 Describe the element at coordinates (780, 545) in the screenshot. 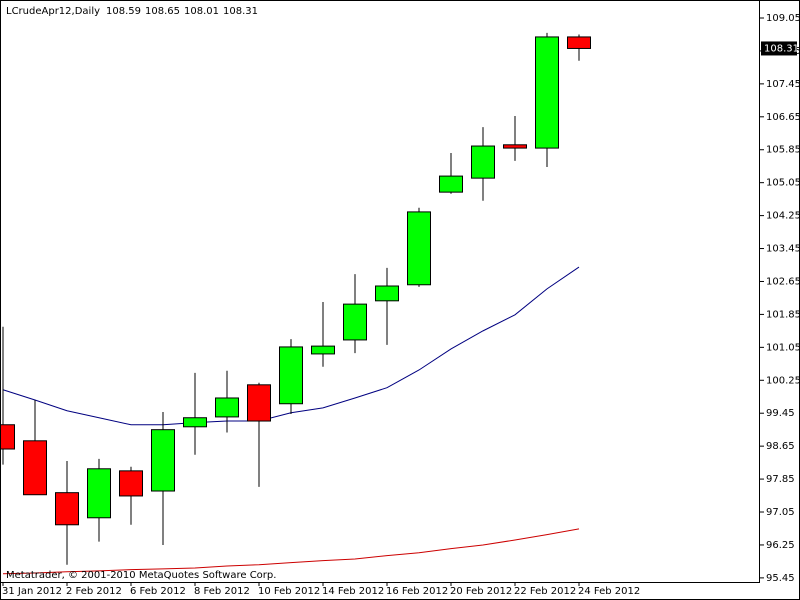

I see `y-tick-label: 96.25` at that location.